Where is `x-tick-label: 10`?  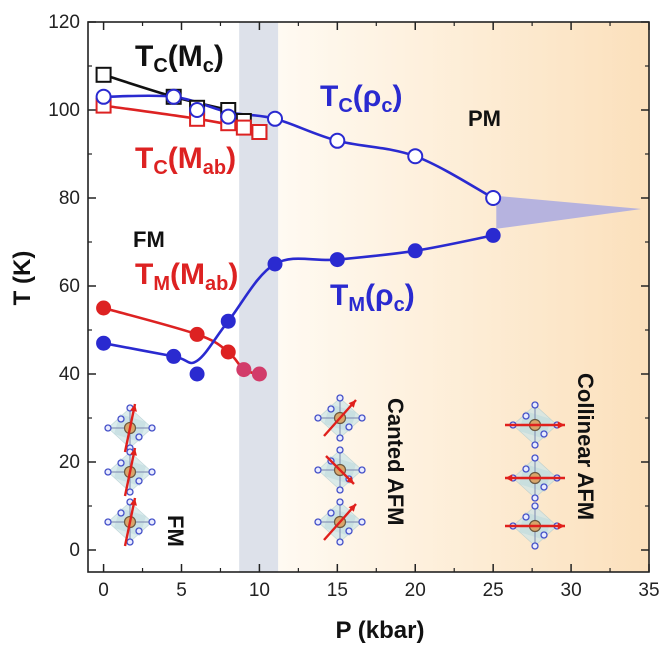 x-tick-label: 10 is located at coordinates (259, 590).